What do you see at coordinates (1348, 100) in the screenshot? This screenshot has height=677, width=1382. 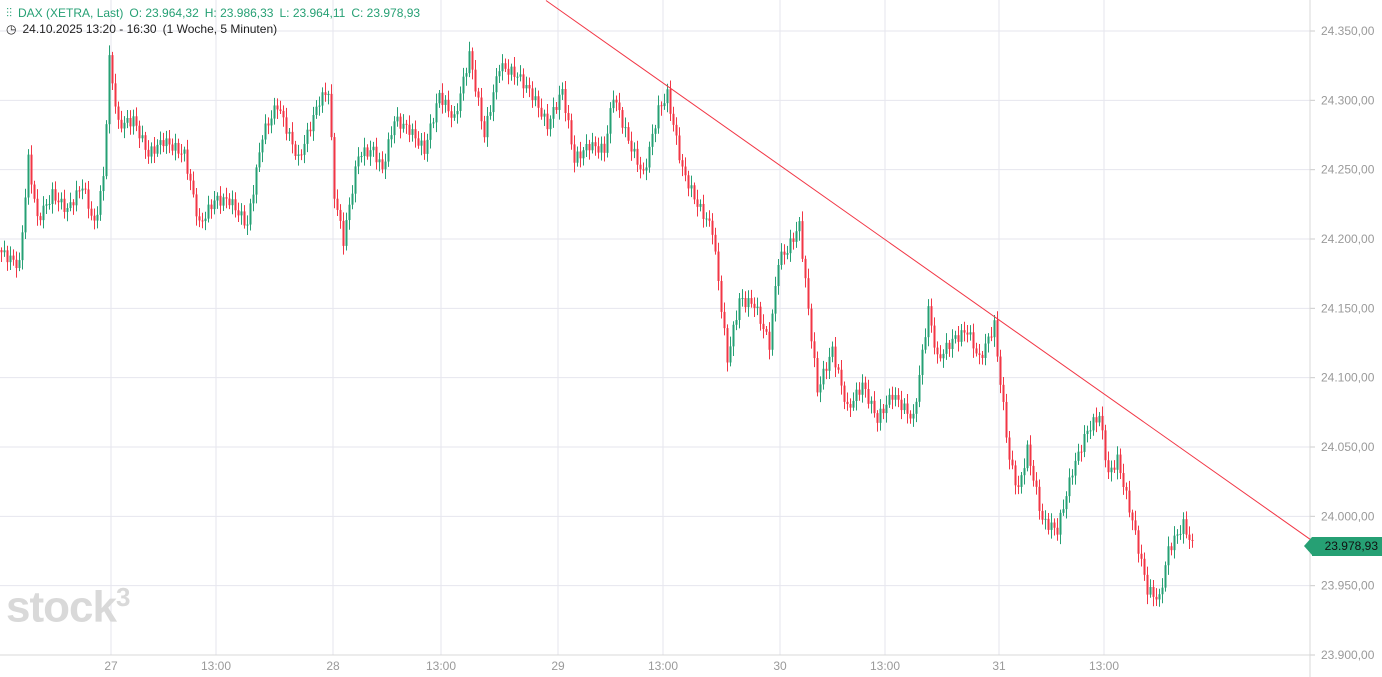 I see `y-tick-label: 24.300,00` at bounding box center [1348, 100].